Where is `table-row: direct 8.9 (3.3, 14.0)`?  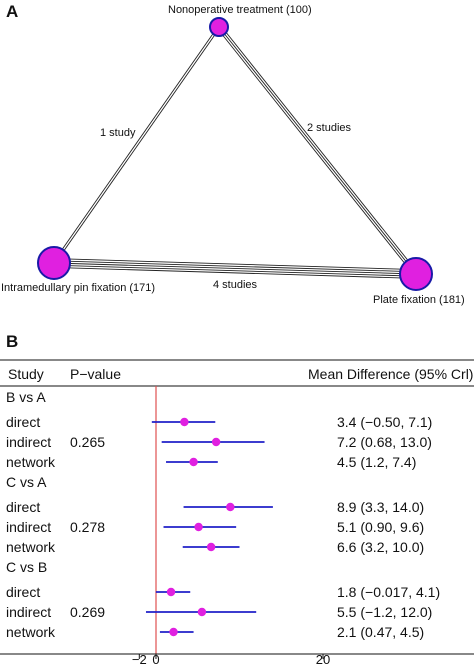
table-row: direct 8.9 (3.3, 14.0) is located at coordinates (215, 507).